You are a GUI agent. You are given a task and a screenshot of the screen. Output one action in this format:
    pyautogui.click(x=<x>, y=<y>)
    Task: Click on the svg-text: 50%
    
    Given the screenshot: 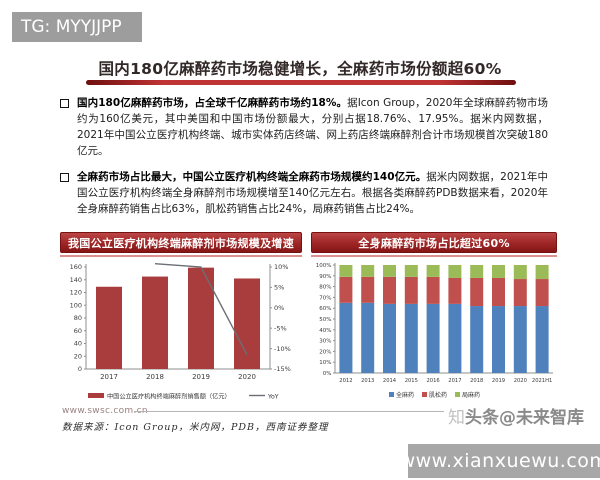 What is the action you would take?
    pyautogui.click(x=325, y=320)
    